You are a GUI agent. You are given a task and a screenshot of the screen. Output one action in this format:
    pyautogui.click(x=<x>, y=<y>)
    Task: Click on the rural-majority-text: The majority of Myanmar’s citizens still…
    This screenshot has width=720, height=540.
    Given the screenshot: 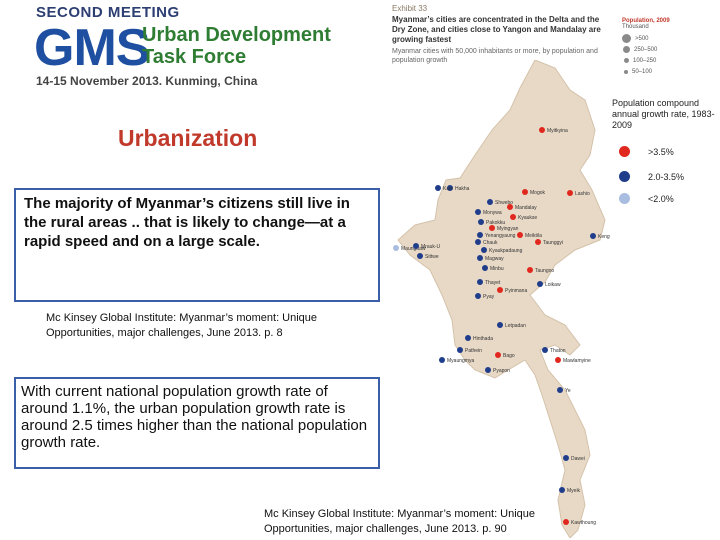 What is the action you would take?
    pyautogui.click(x=187, y=222)
    